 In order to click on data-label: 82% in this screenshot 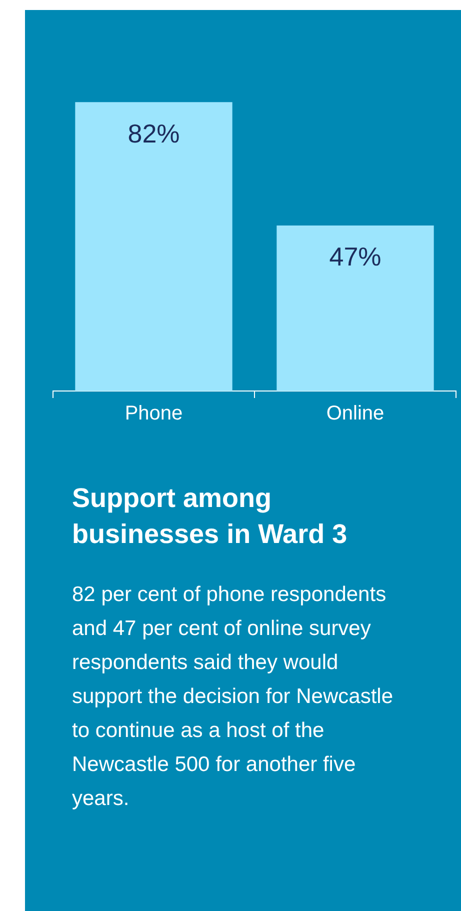, I will do `click(154, 133)`.